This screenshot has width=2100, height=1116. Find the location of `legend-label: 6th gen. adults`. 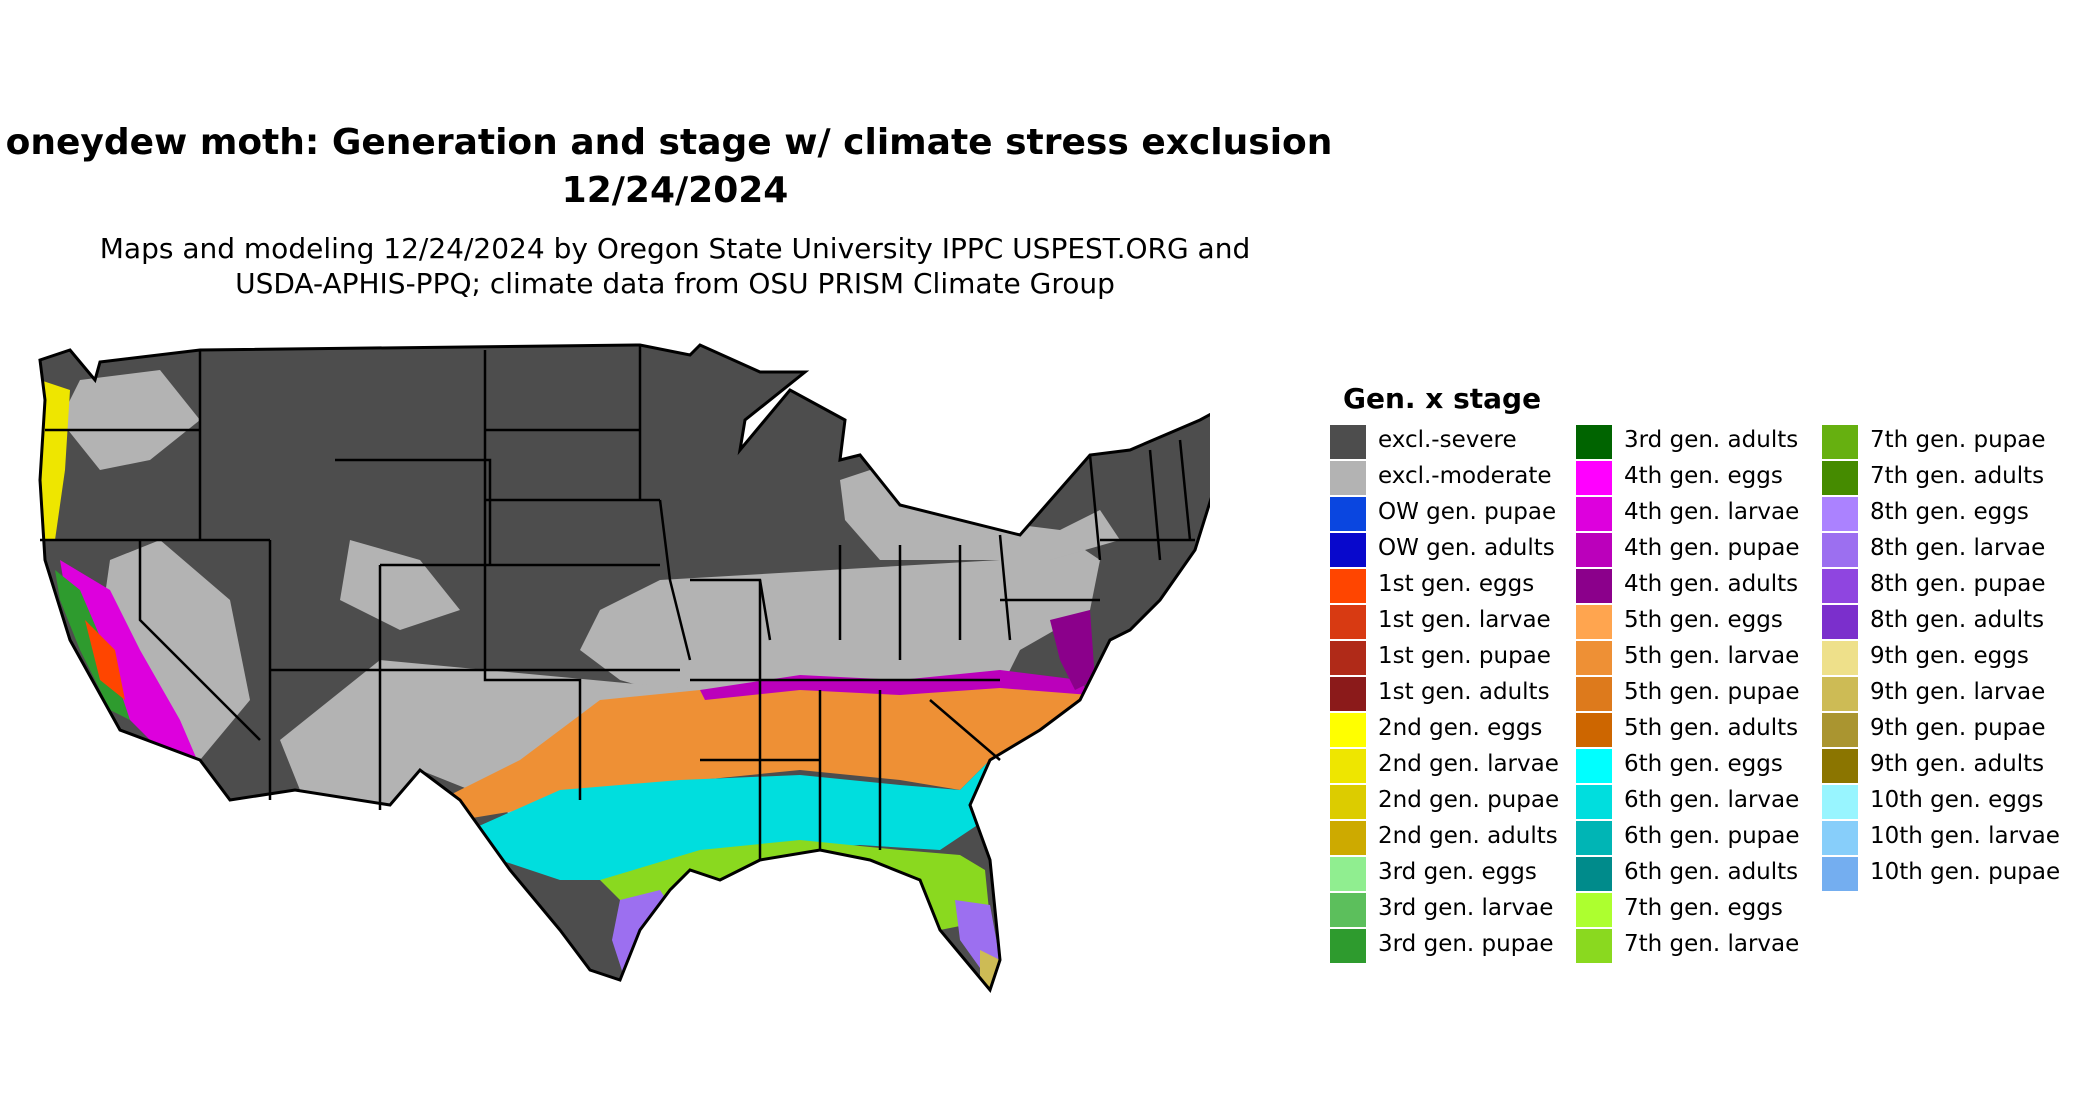

legend-label: 6th gen. adults is located at coordinates (1711, 872).